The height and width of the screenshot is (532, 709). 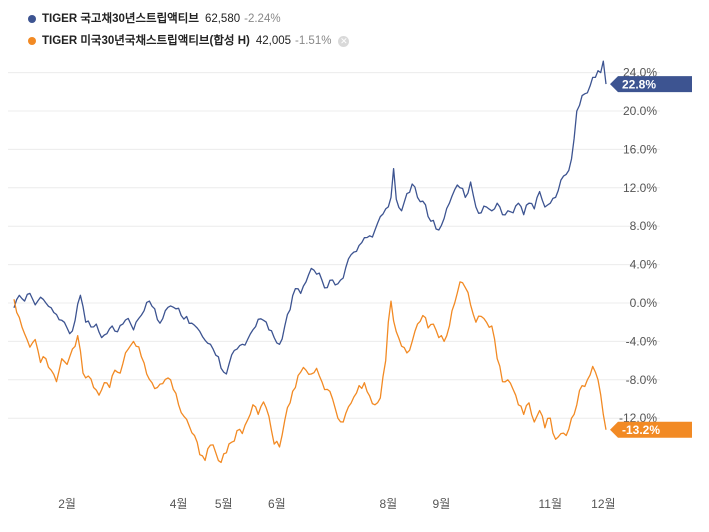 What do you see at coordinates (641, 430) in the screenshot?
I see `last-value-label: -13.2%` at bounding box center [641, 430].